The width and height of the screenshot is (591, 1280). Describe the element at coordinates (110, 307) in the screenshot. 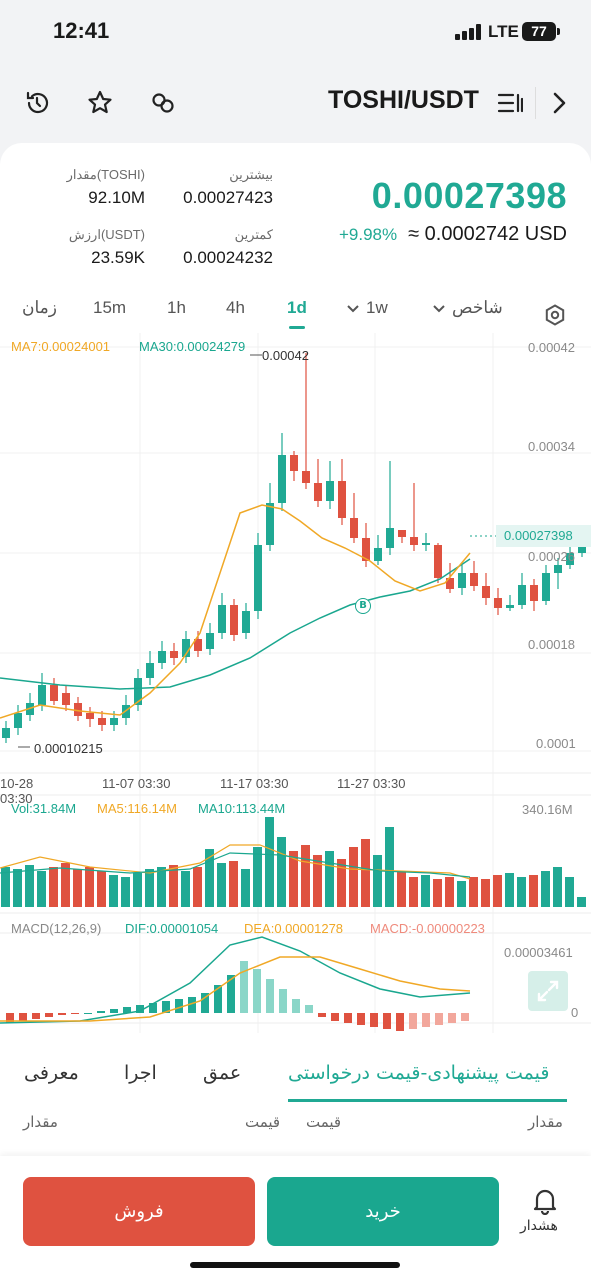

I see `tab-15m: 15m` at that location.